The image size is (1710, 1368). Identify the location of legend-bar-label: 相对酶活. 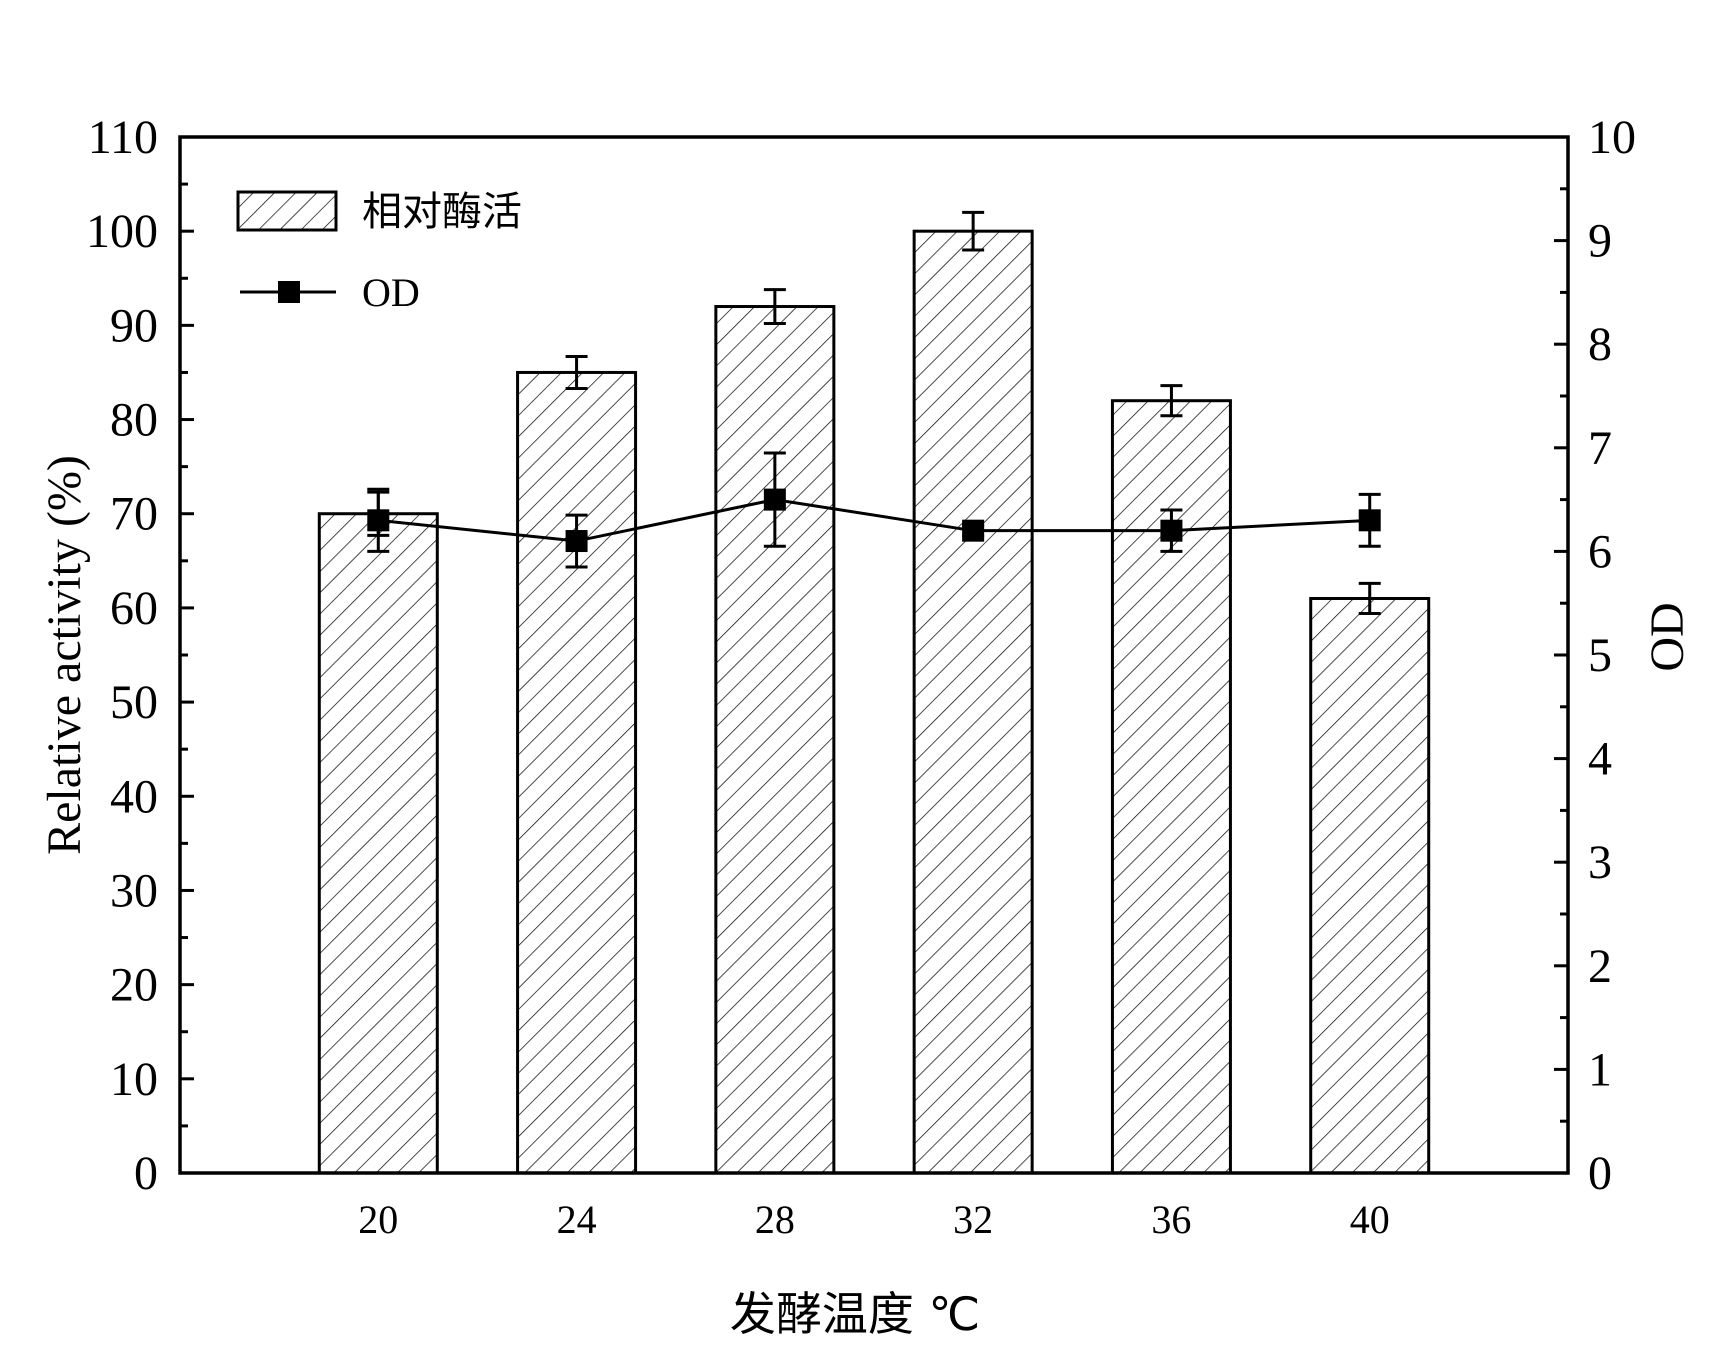
(442, 212).